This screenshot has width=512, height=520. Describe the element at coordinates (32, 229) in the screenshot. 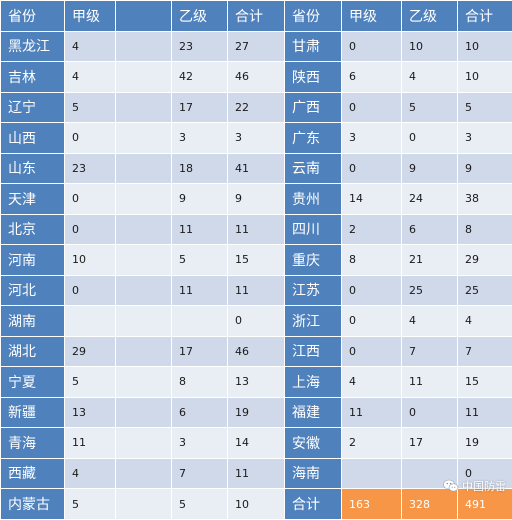

I see `province-cell: 北京` at that location.